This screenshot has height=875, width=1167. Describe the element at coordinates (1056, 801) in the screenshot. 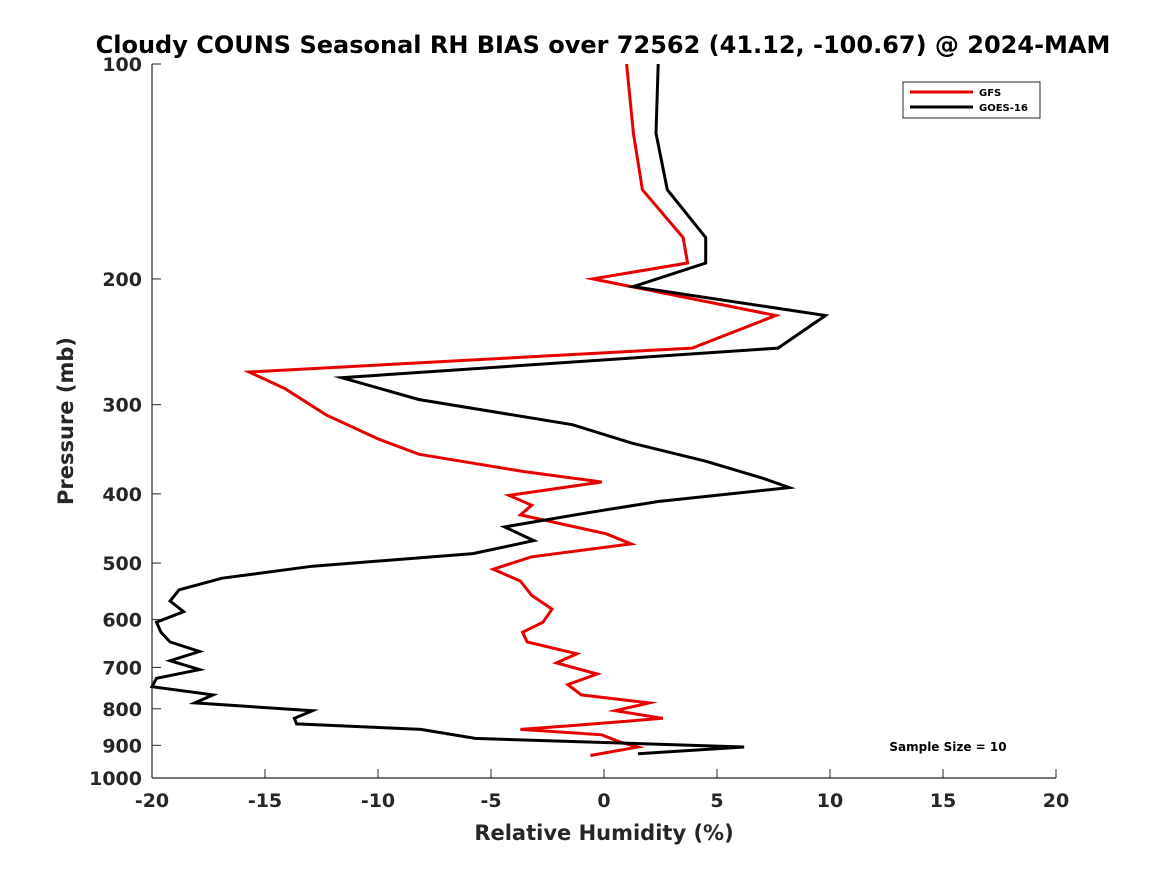

I see `x-tick-label: 20` at that location.